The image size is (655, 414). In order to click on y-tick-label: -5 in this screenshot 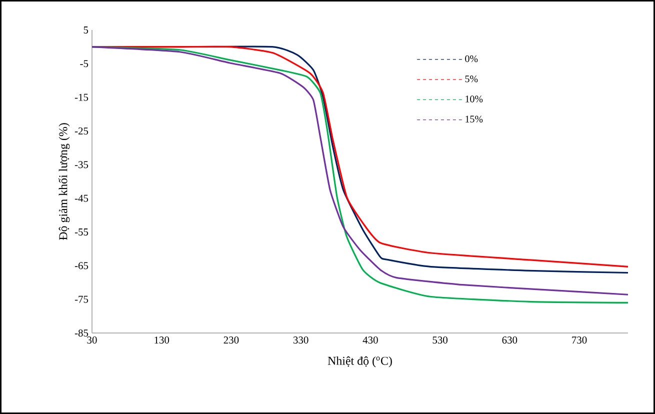, I will do `click(84, 64)`.